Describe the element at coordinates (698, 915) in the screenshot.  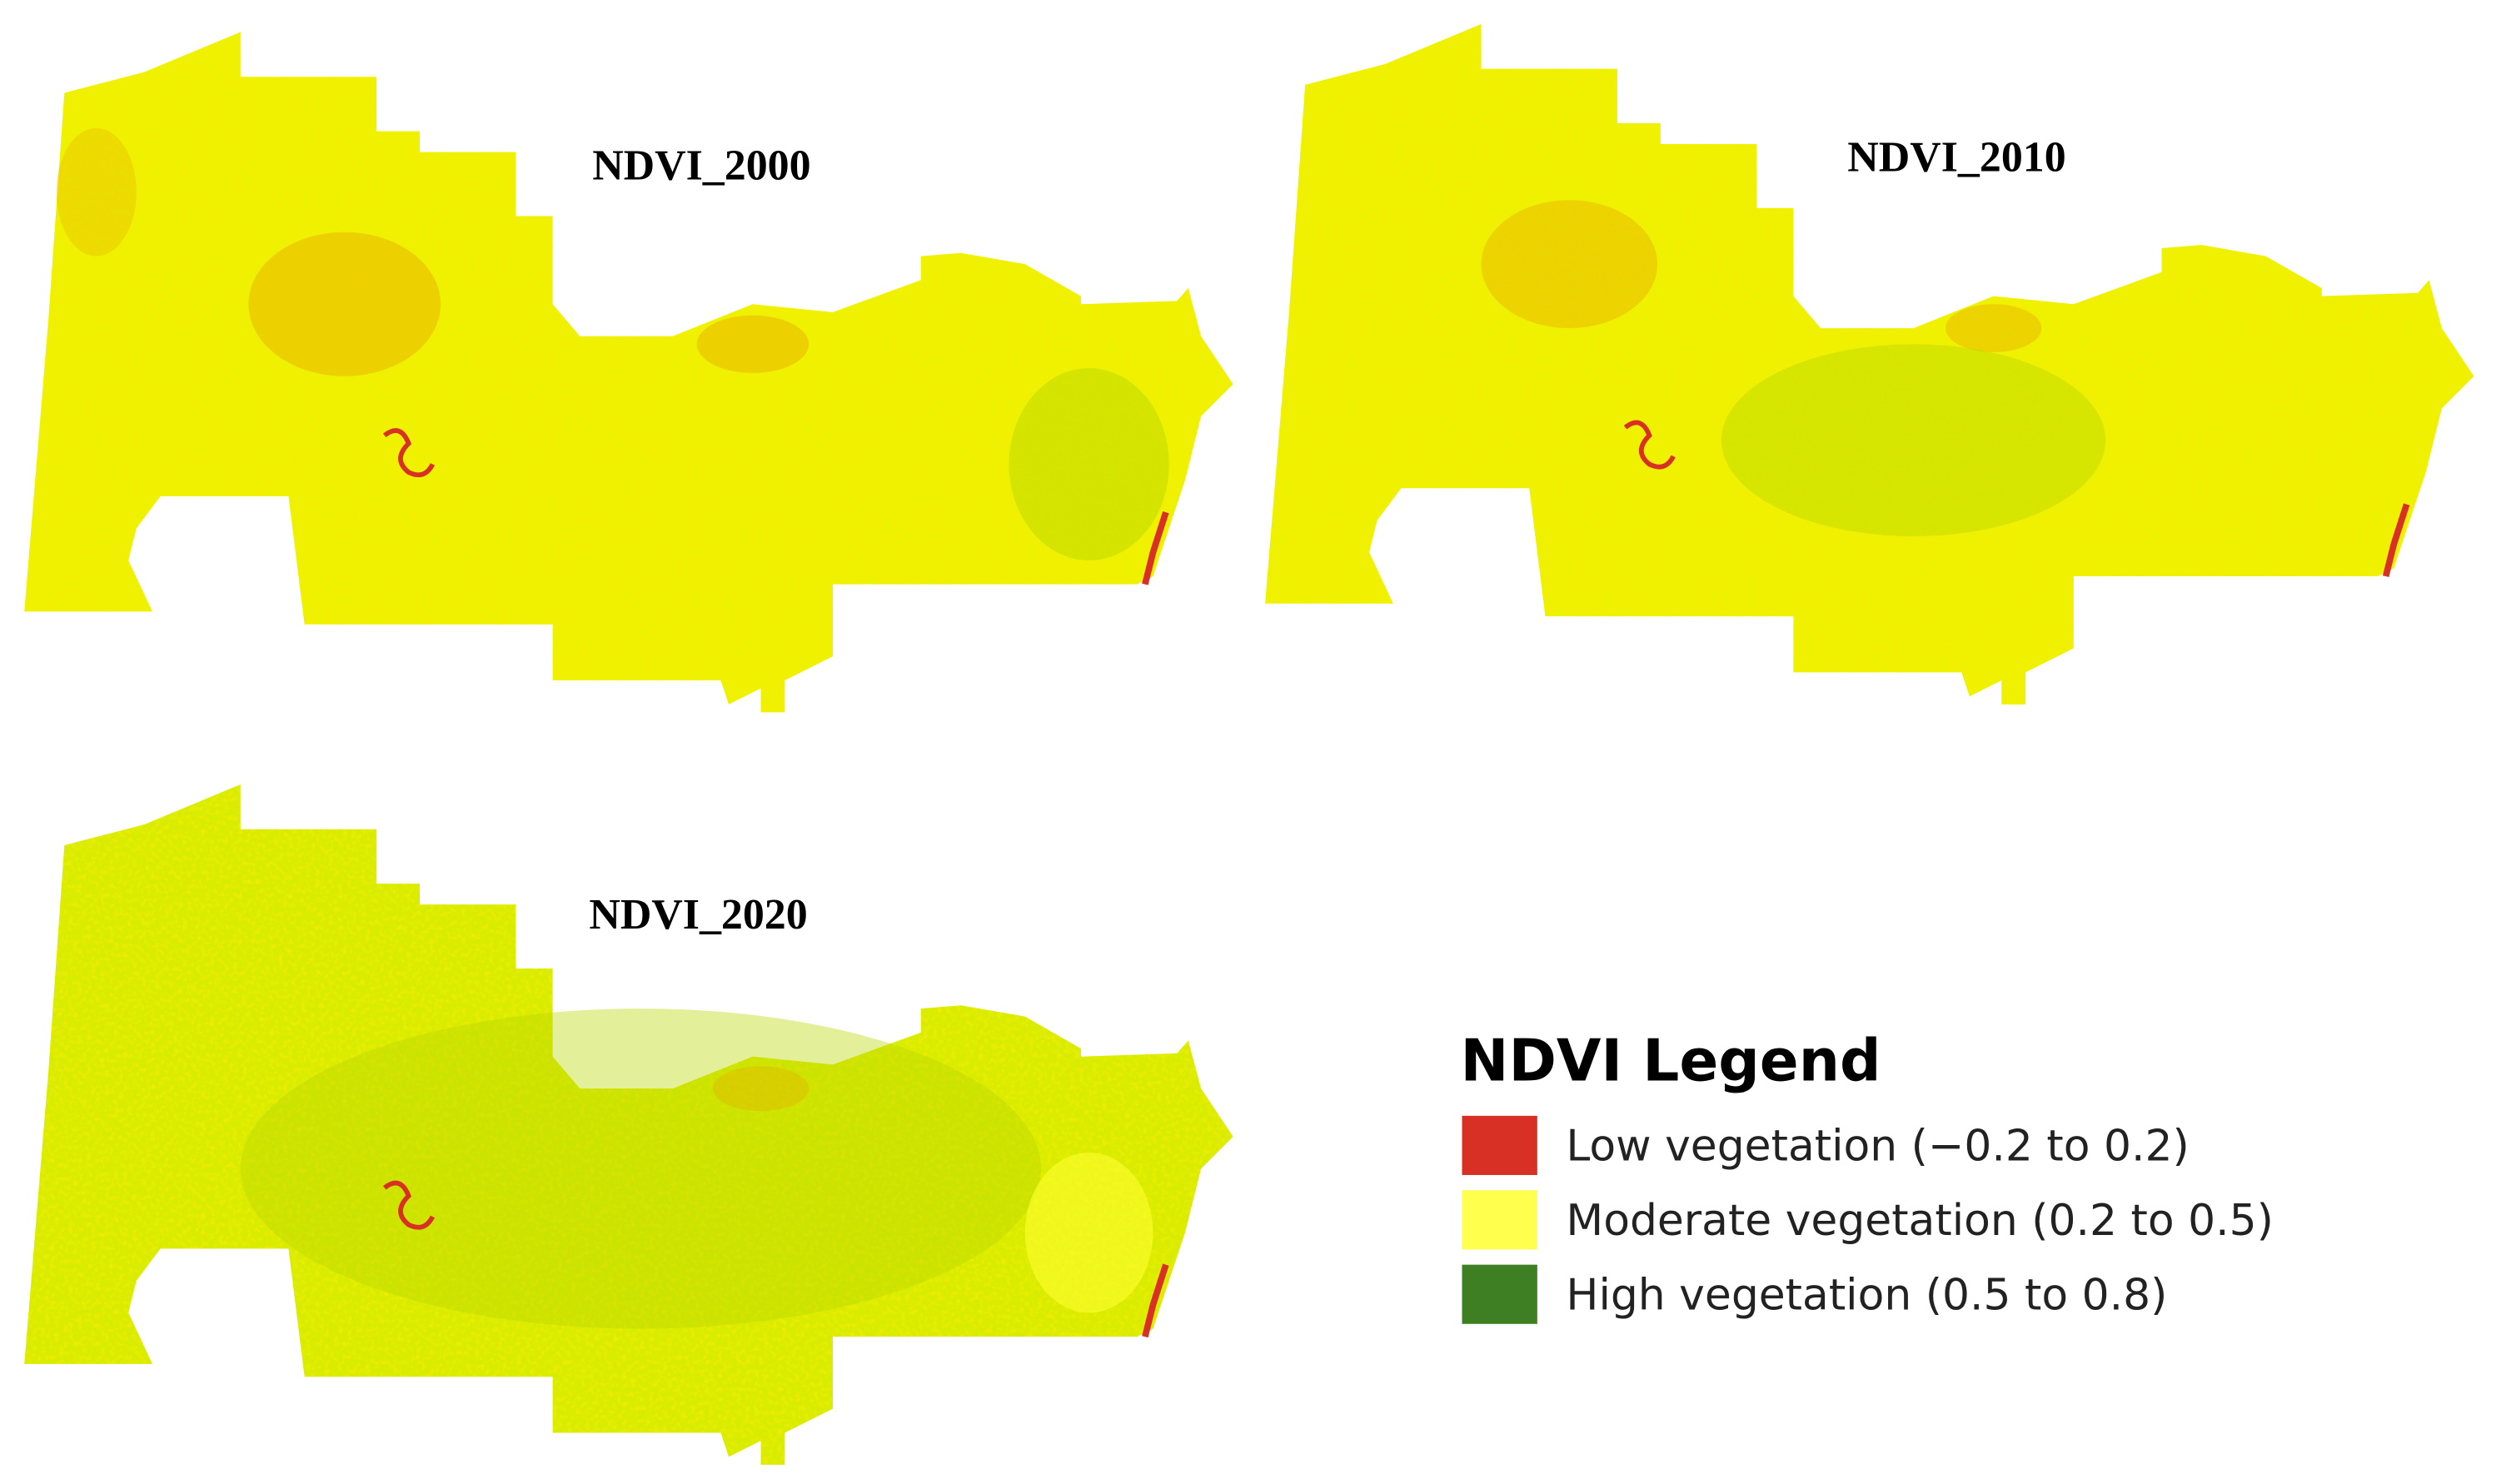
I see `map-title: NDVI_2020` at that location.